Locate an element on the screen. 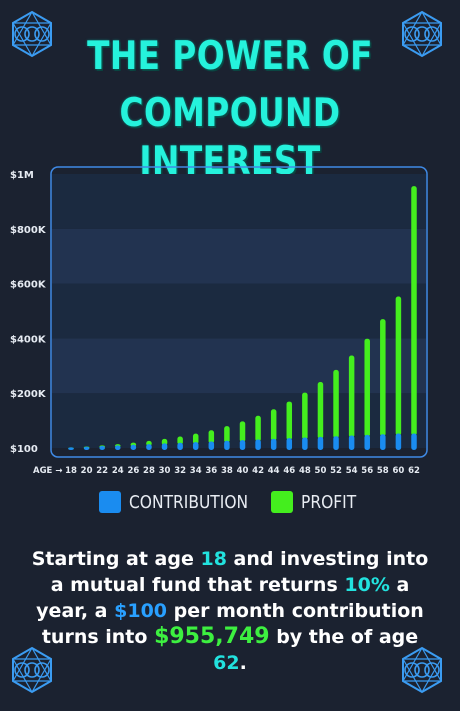 This screenshot has height=711, width=460. x-tick-label: 40 is located at coordinates (243, 471).